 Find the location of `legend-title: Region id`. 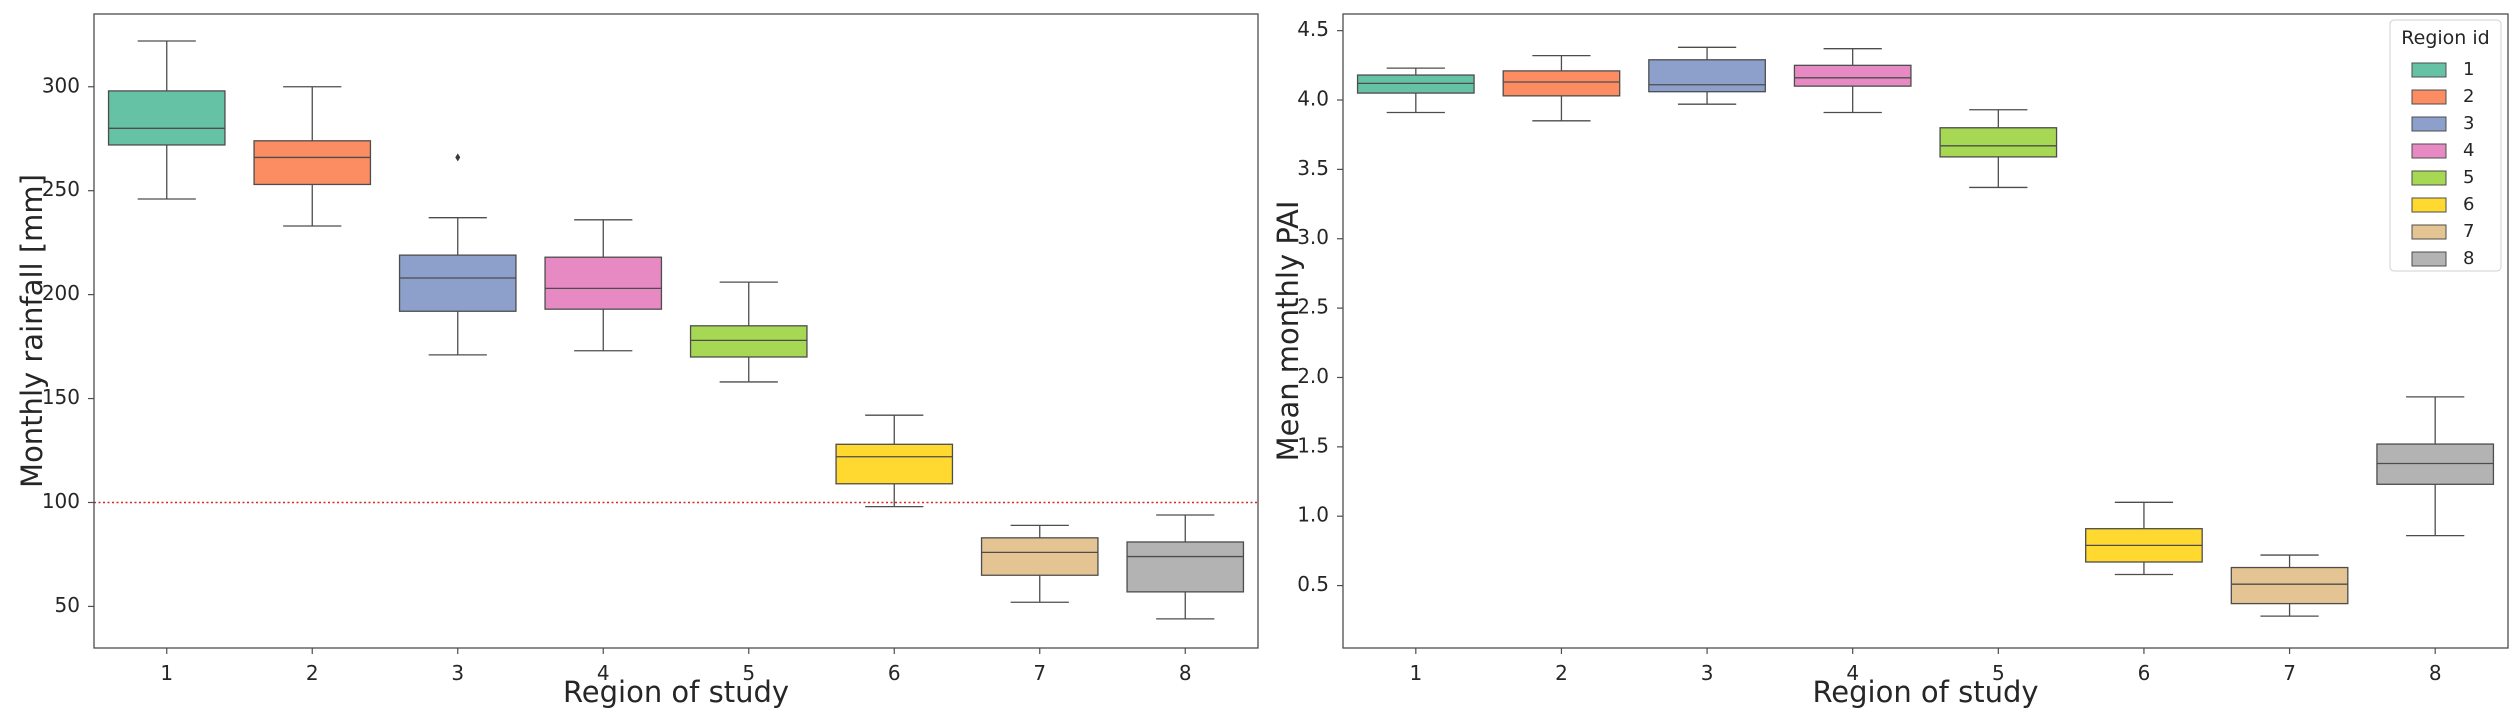

legend-title: Region id is located at coordinates (2445, 38).